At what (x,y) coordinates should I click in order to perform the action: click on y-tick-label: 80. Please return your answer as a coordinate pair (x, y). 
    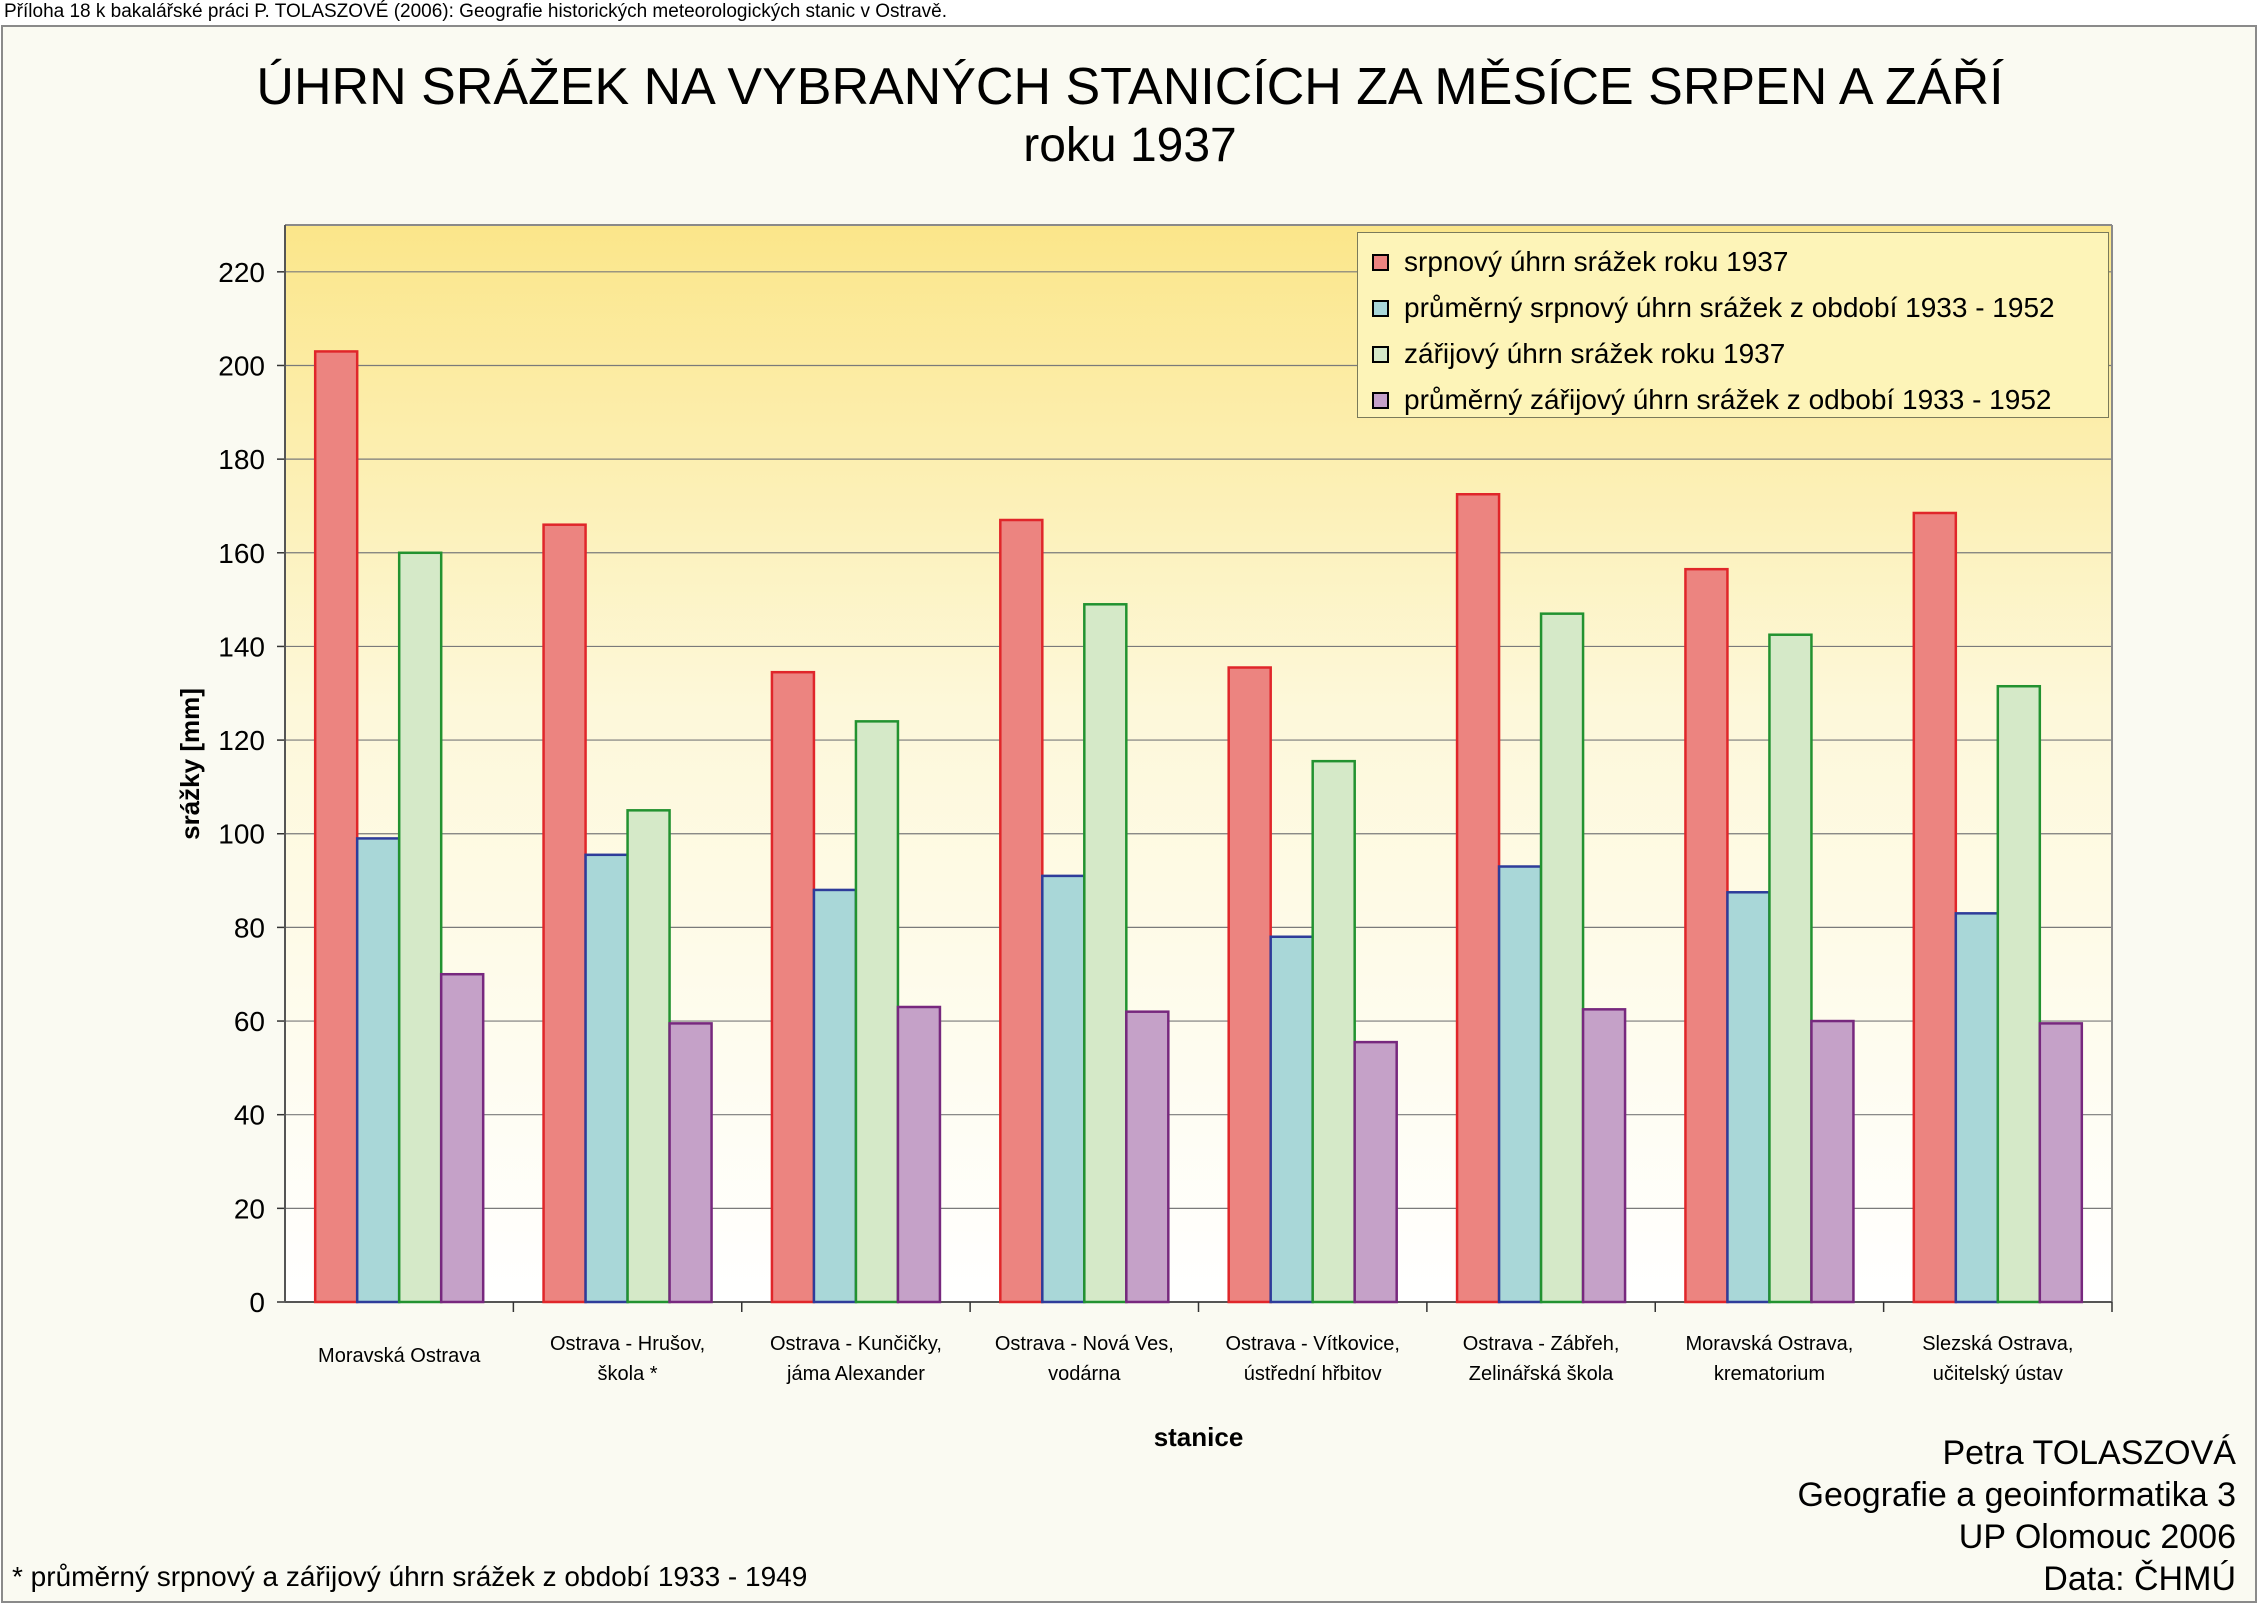
    Looking at the image, I should click on (249, 927).